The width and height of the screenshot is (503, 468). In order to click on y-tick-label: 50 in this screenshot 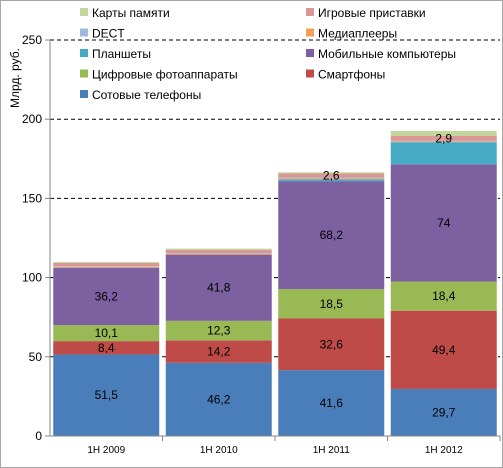, I will do `click(36, 357)`.